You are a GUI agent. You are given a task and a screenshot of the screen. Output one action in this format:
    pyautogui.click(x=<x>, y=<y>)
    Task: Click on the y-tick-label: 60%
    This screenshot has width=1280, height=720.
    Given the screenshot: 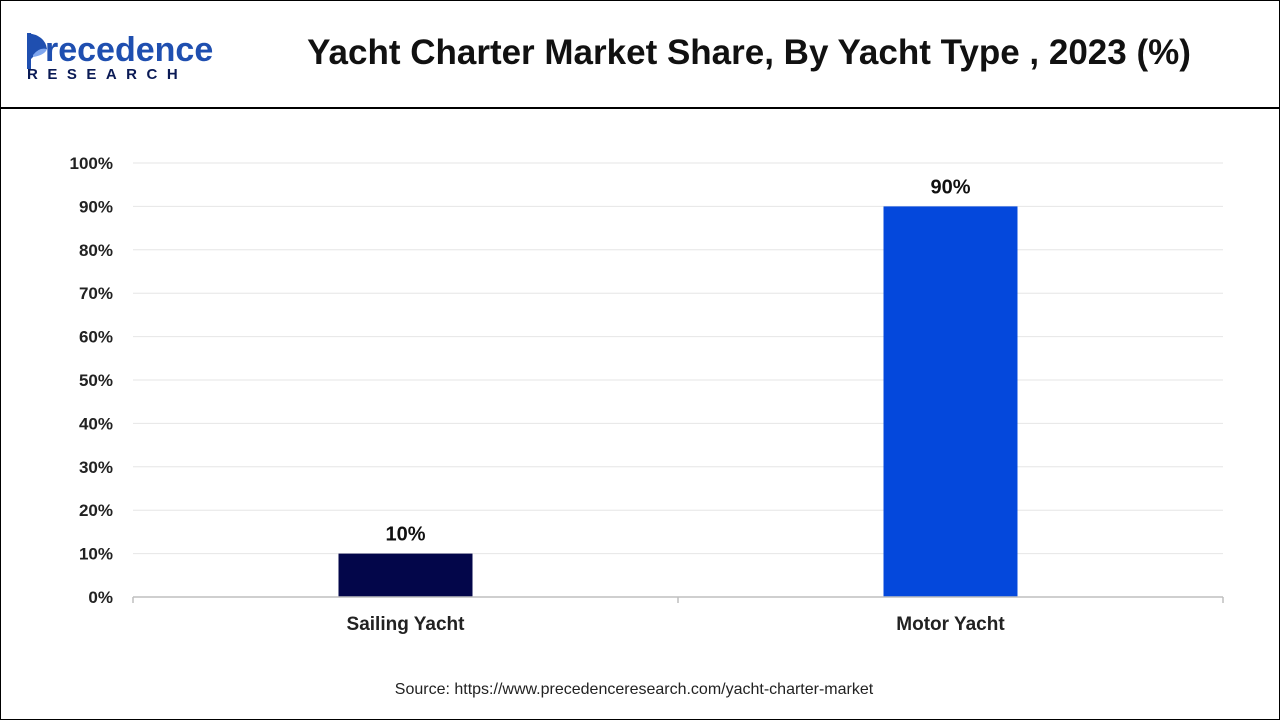 What is the action you would take?
    pyautogui.click(x=96, y=337)
    